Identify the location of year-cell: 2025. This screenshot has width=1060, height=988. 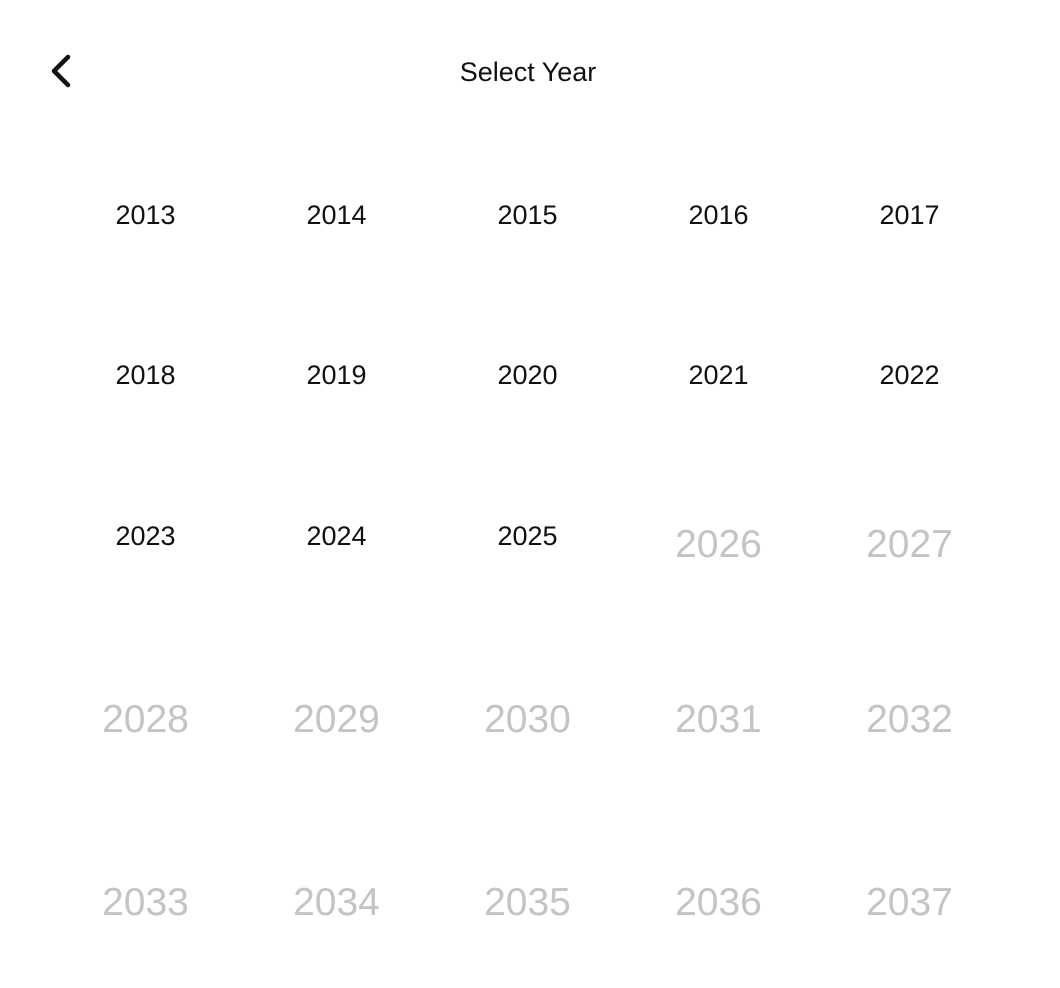
(527, 535).